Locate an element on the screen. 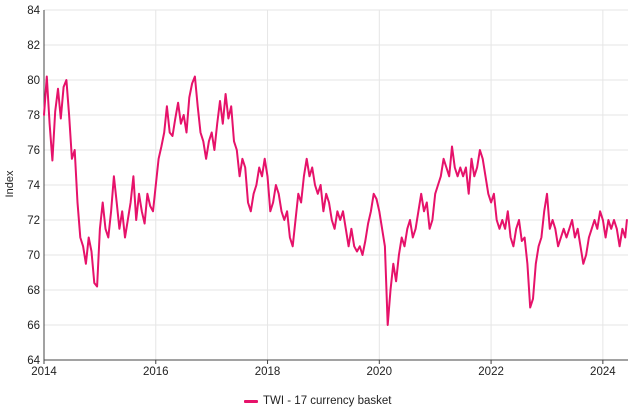 This screenshot has width=631, height=410. x-tick-label: 2022 is located at coordinates (491, 372).